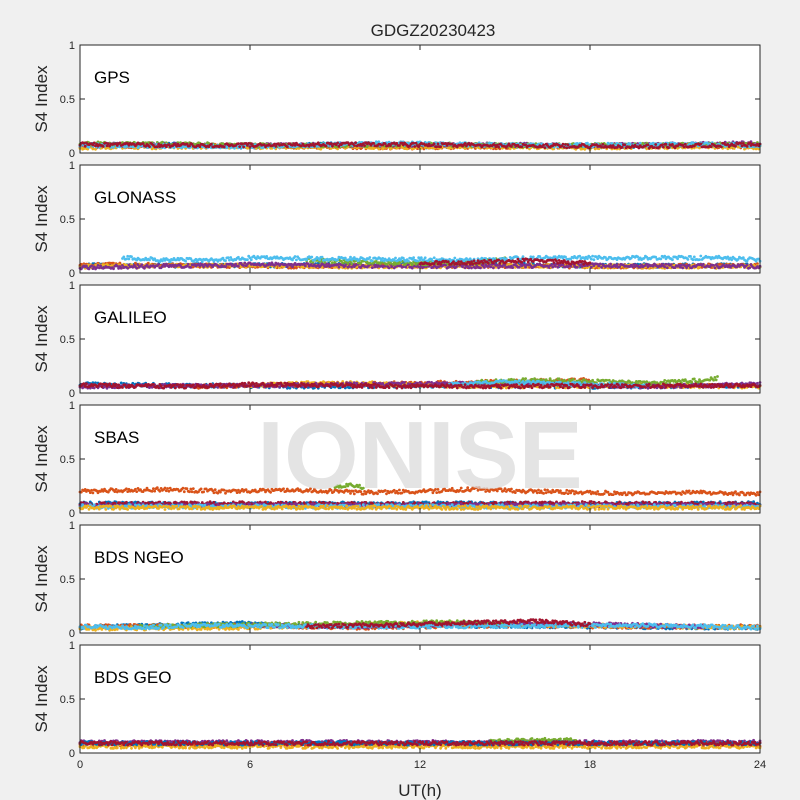 The width and height of the screenshot is (800, 800). What do you see at coordinates (72, 154) in the screenshot?
I see `y-tick-label: 0` at bounding box center [72, 154].